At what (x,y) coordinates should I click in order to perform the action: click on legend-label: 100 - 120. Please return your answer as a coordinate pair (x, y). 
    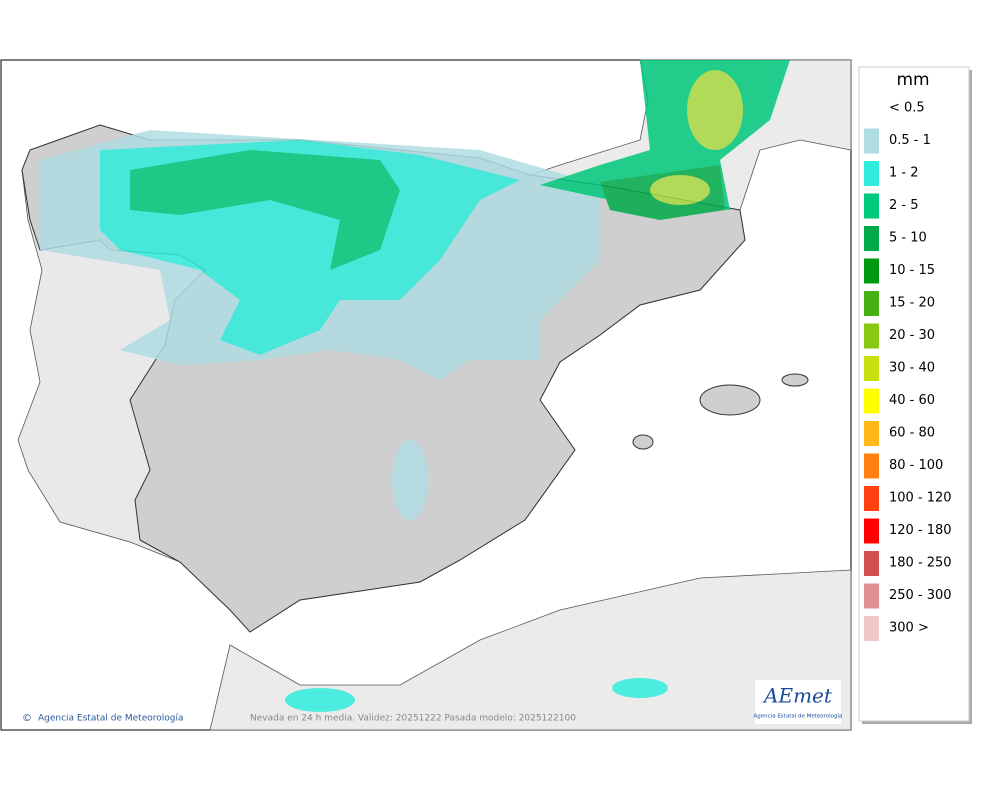
    Looking at the image, I should click on (920, 498).